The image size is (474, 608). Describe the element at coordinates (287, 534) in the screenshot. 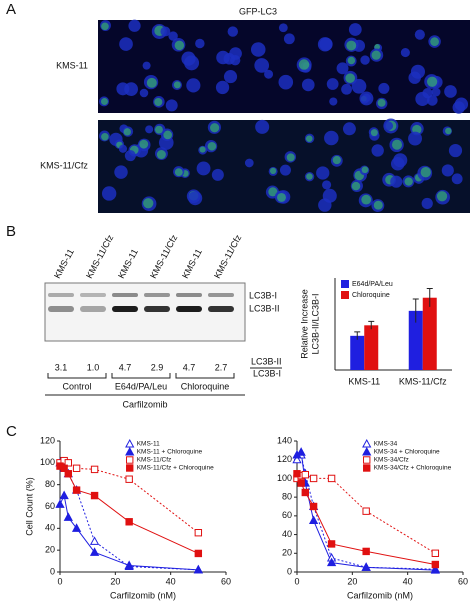

I see `y-tick-label: 40` at that location.